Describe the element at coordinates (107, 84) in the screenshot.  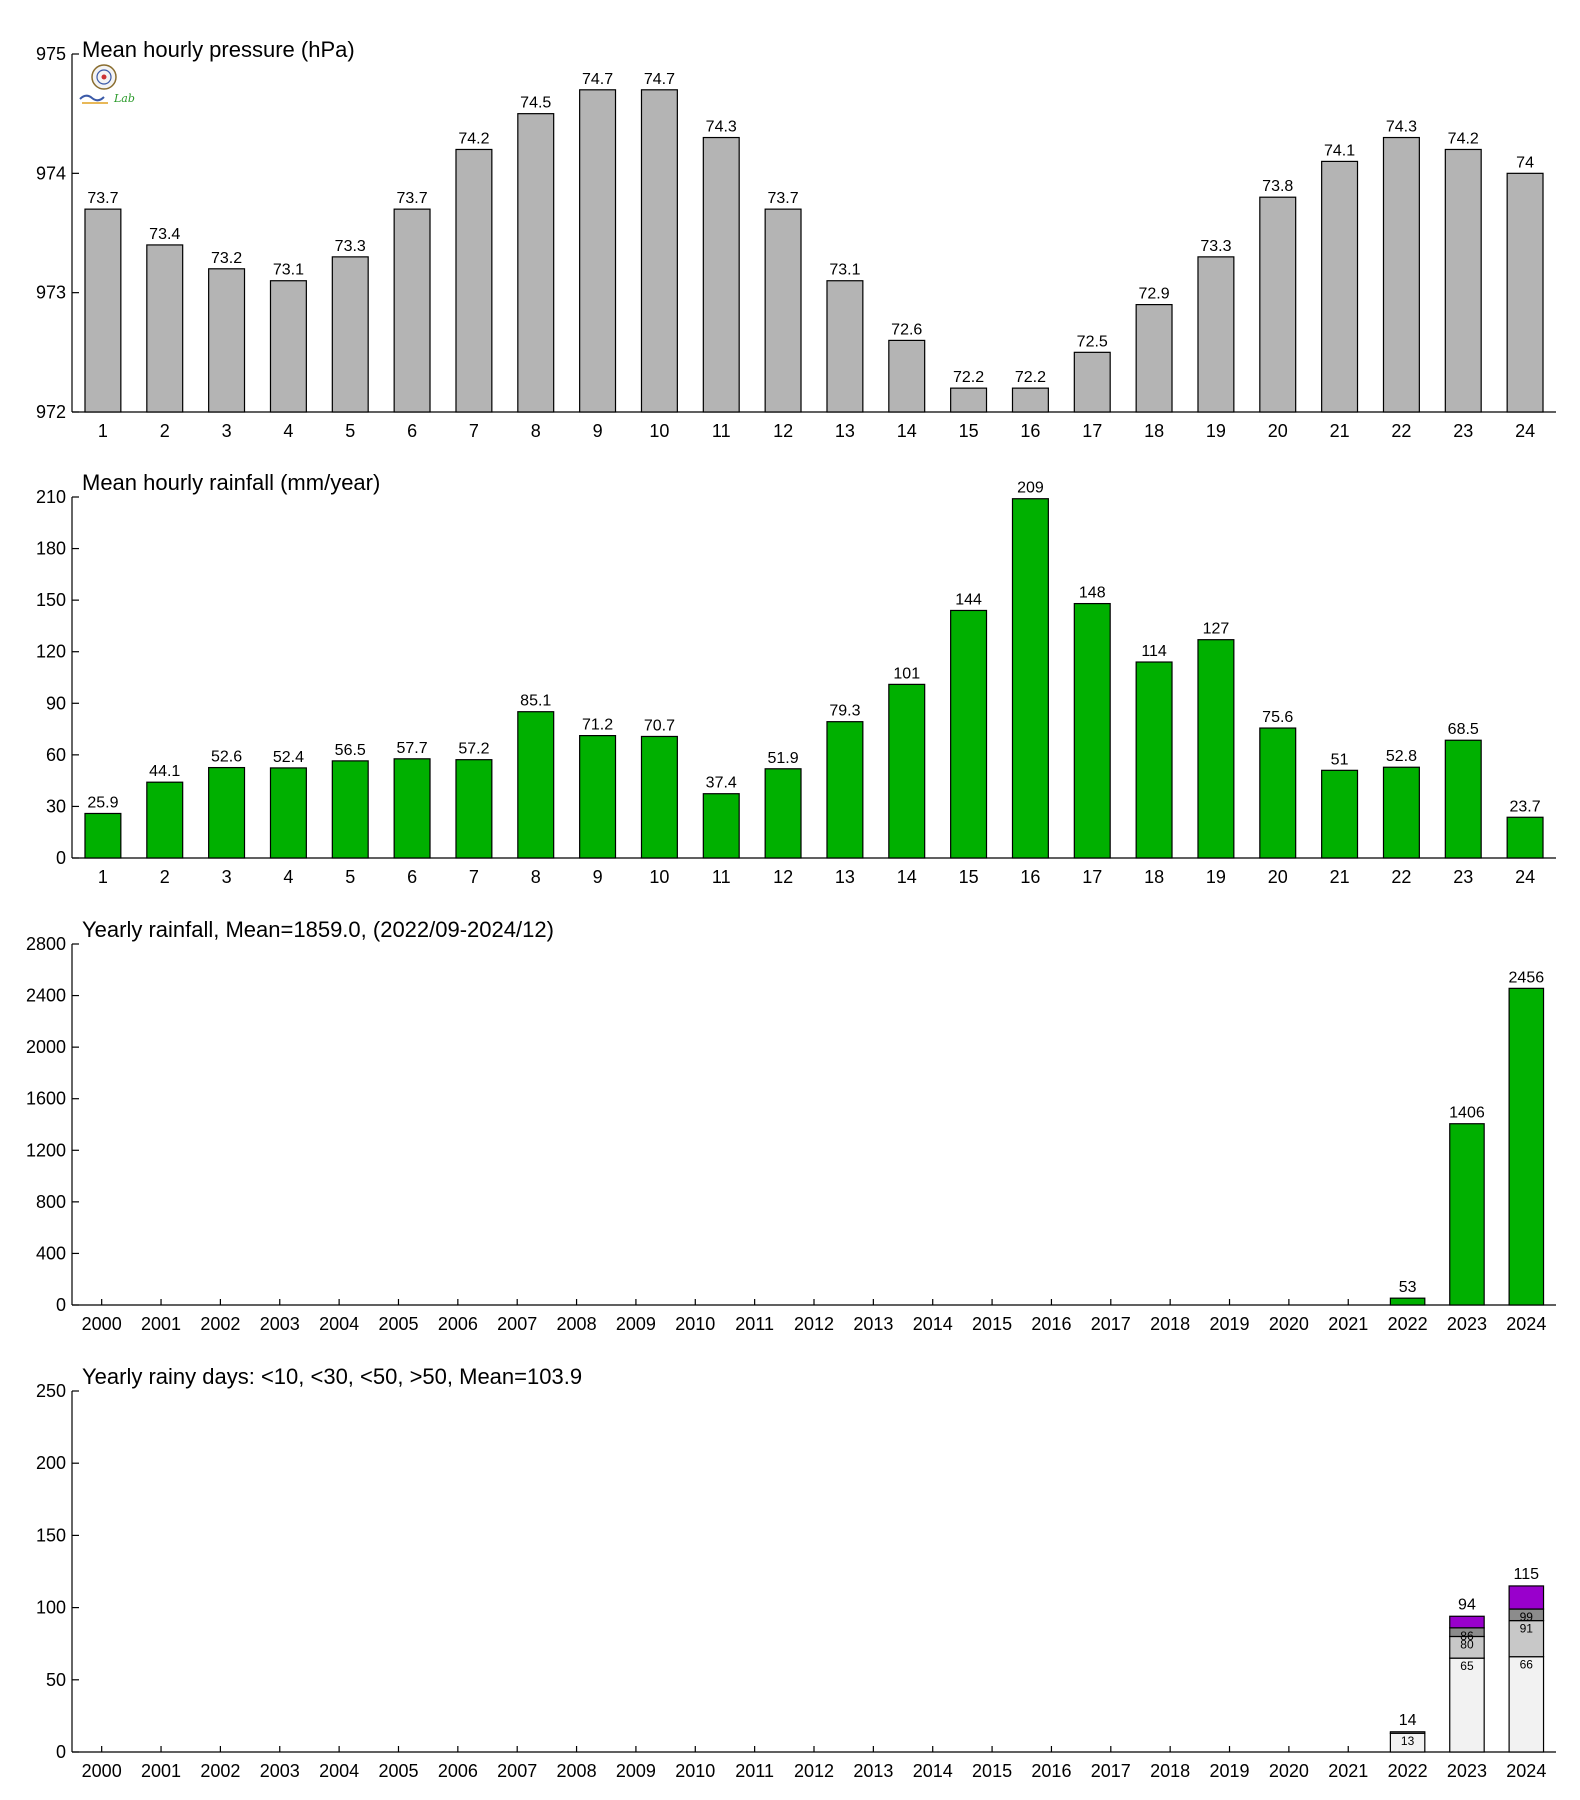
I see `lab-seal-logo: Lab` at that location.